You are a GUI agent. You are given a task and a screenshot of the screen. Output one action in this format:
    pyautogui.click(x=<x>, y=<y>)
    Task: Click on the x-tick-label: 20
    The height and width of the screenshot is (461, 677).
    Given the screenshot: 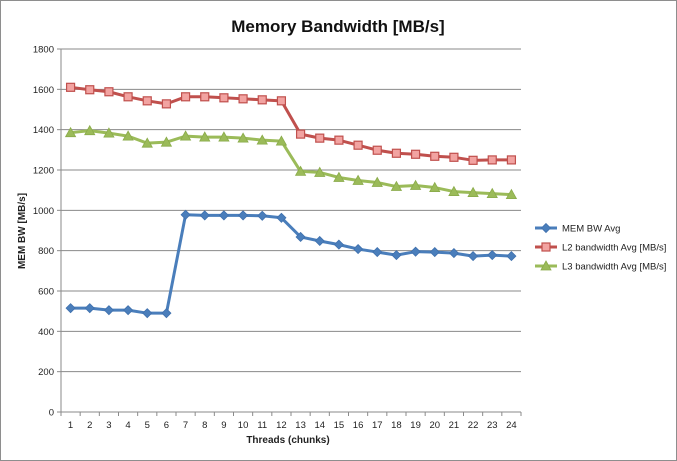 What is the action you would take?
    pyautogui.click(x=434, y=425)
    